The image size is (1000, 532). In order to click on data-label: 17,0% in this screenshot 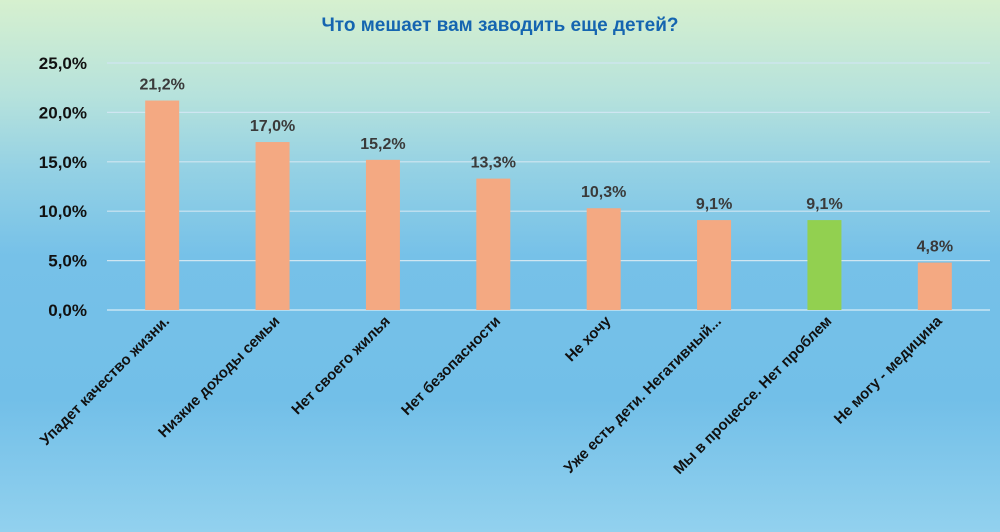, I will do `click(272, 126)`.